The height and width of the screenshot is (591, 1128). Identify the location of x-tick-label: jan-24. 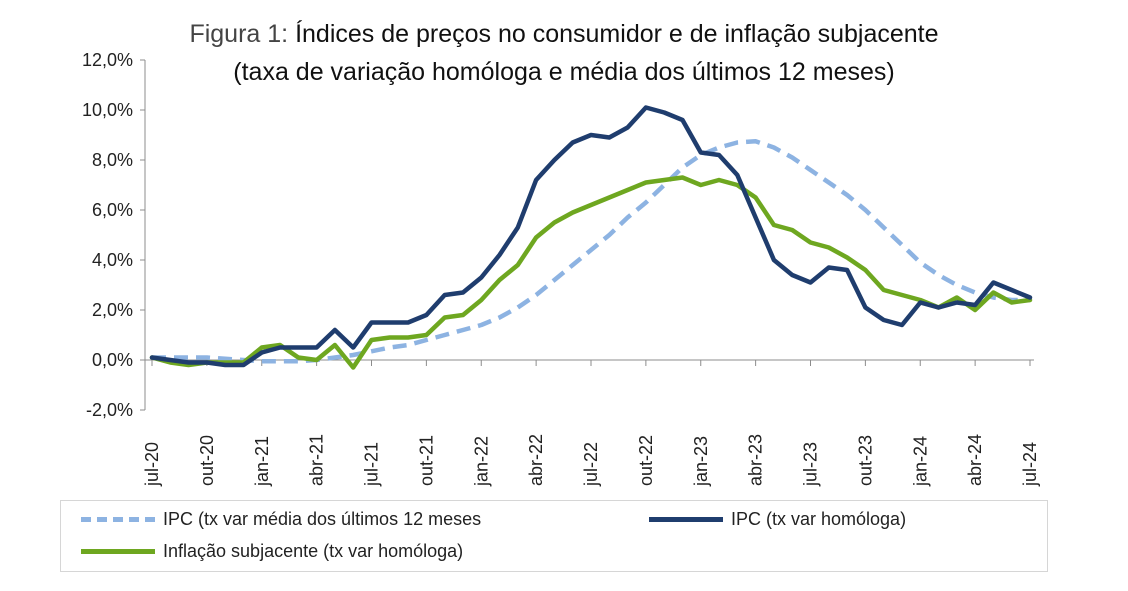
(920, 461).